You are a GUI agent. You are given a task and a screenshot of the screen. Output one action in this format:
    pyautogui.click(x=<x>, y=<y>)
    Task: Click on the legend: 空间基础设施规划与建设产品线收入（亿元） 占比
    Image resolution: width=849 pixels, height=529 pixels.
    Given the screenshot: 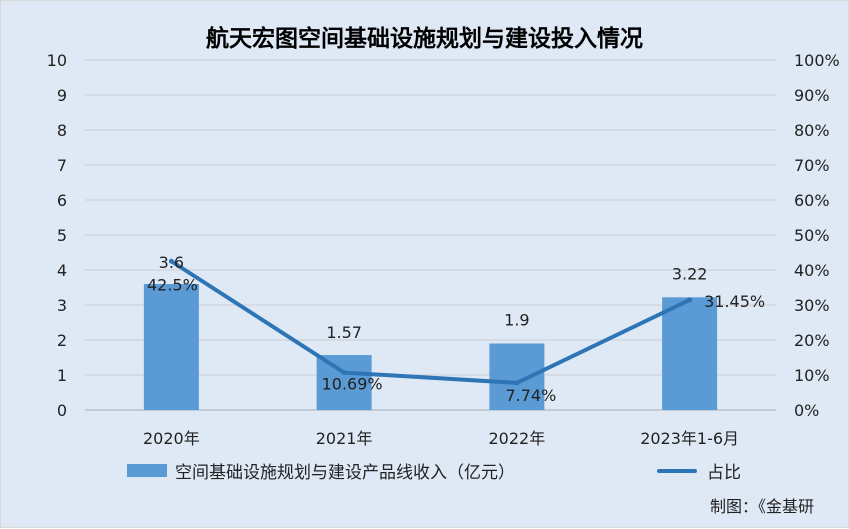 What is the action you would take?
    pyautogui.click(x=424, y=470)
    